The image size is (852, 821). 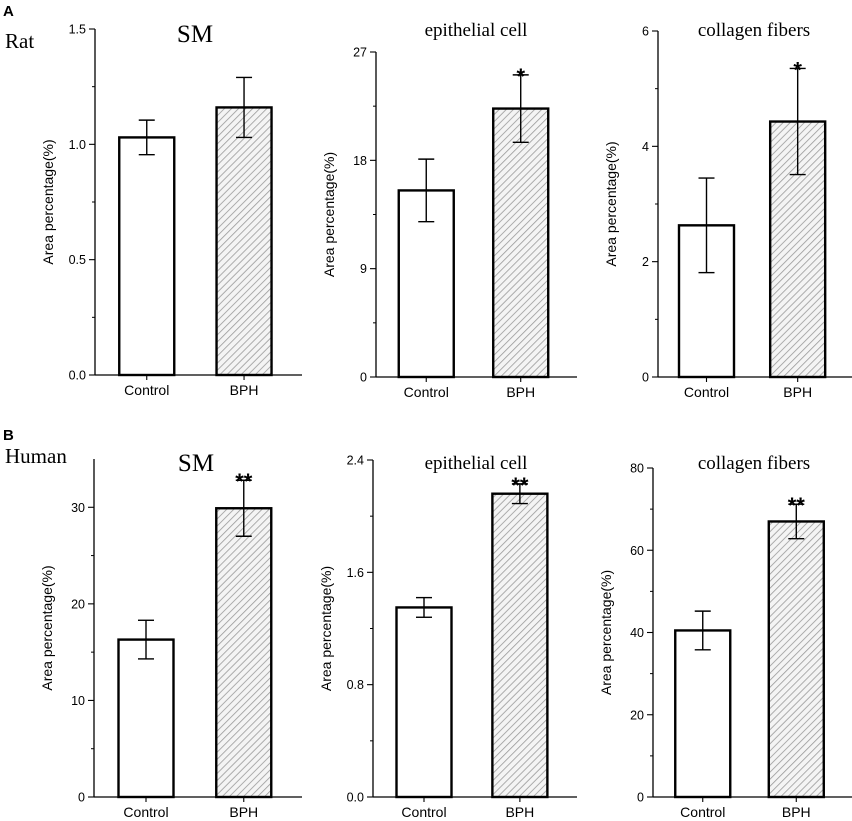 What do you see at coordinates (77, 260) in the screenshot?
I see `y-tick-label: 0.5` at bounding box center [77, 260].